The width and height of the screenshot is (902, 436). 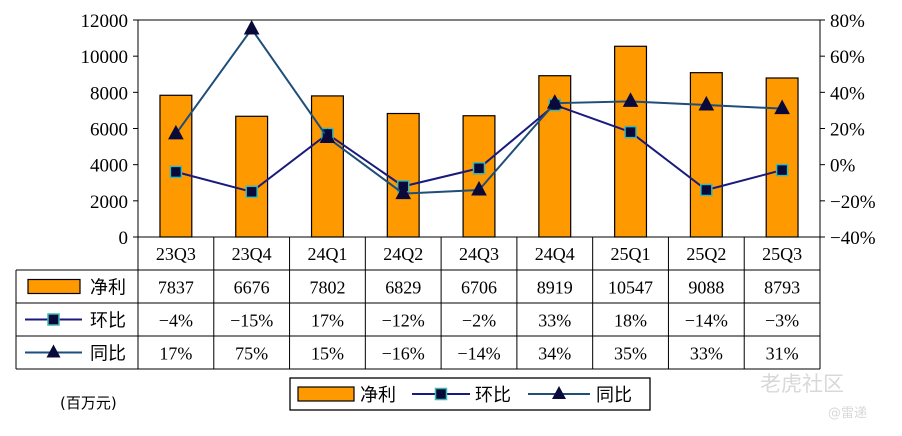 What do you see at coordinates (403, 321) in the screenshot?
I see `table-cell: −12%` at bounding box center [403, 321].